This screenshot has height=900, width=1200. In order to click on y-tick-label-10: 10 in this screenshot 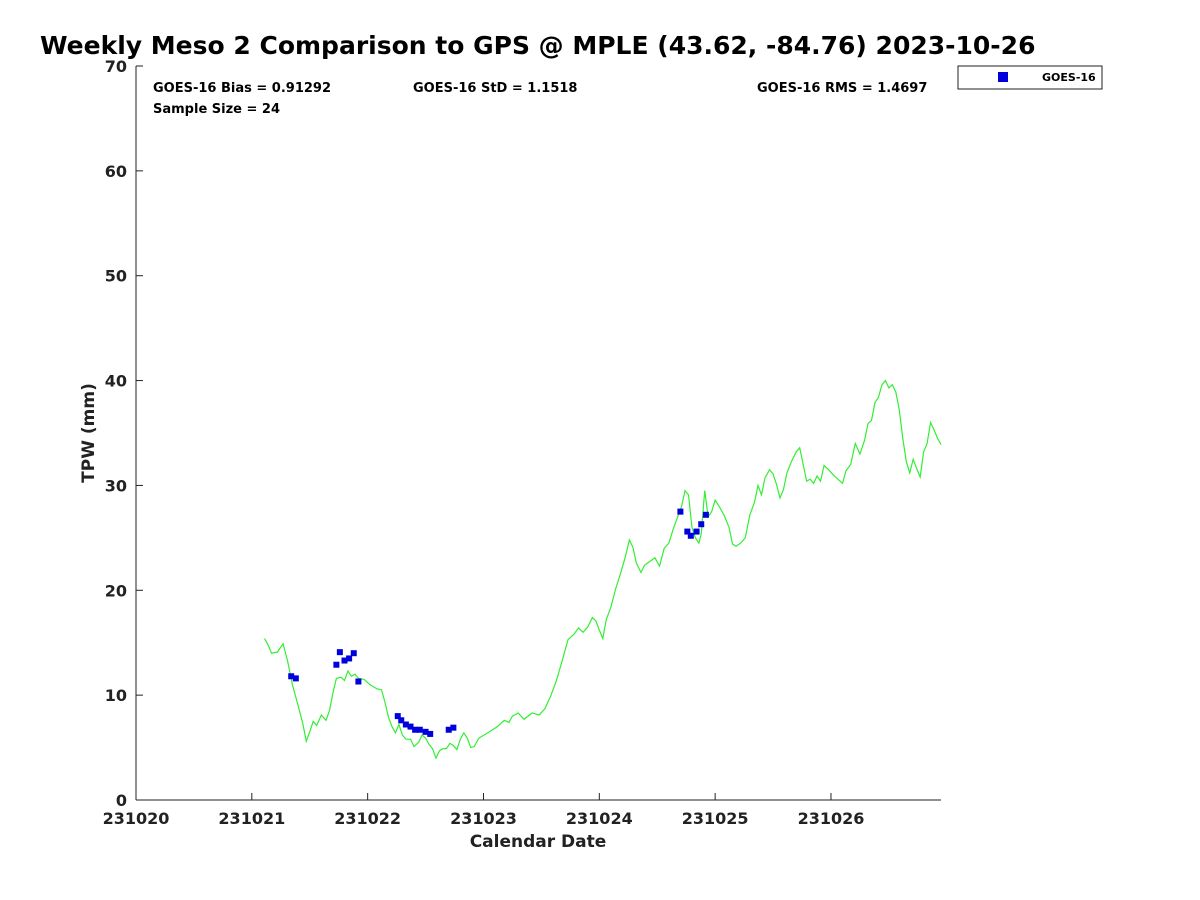, I will do `click(116, 695)`.